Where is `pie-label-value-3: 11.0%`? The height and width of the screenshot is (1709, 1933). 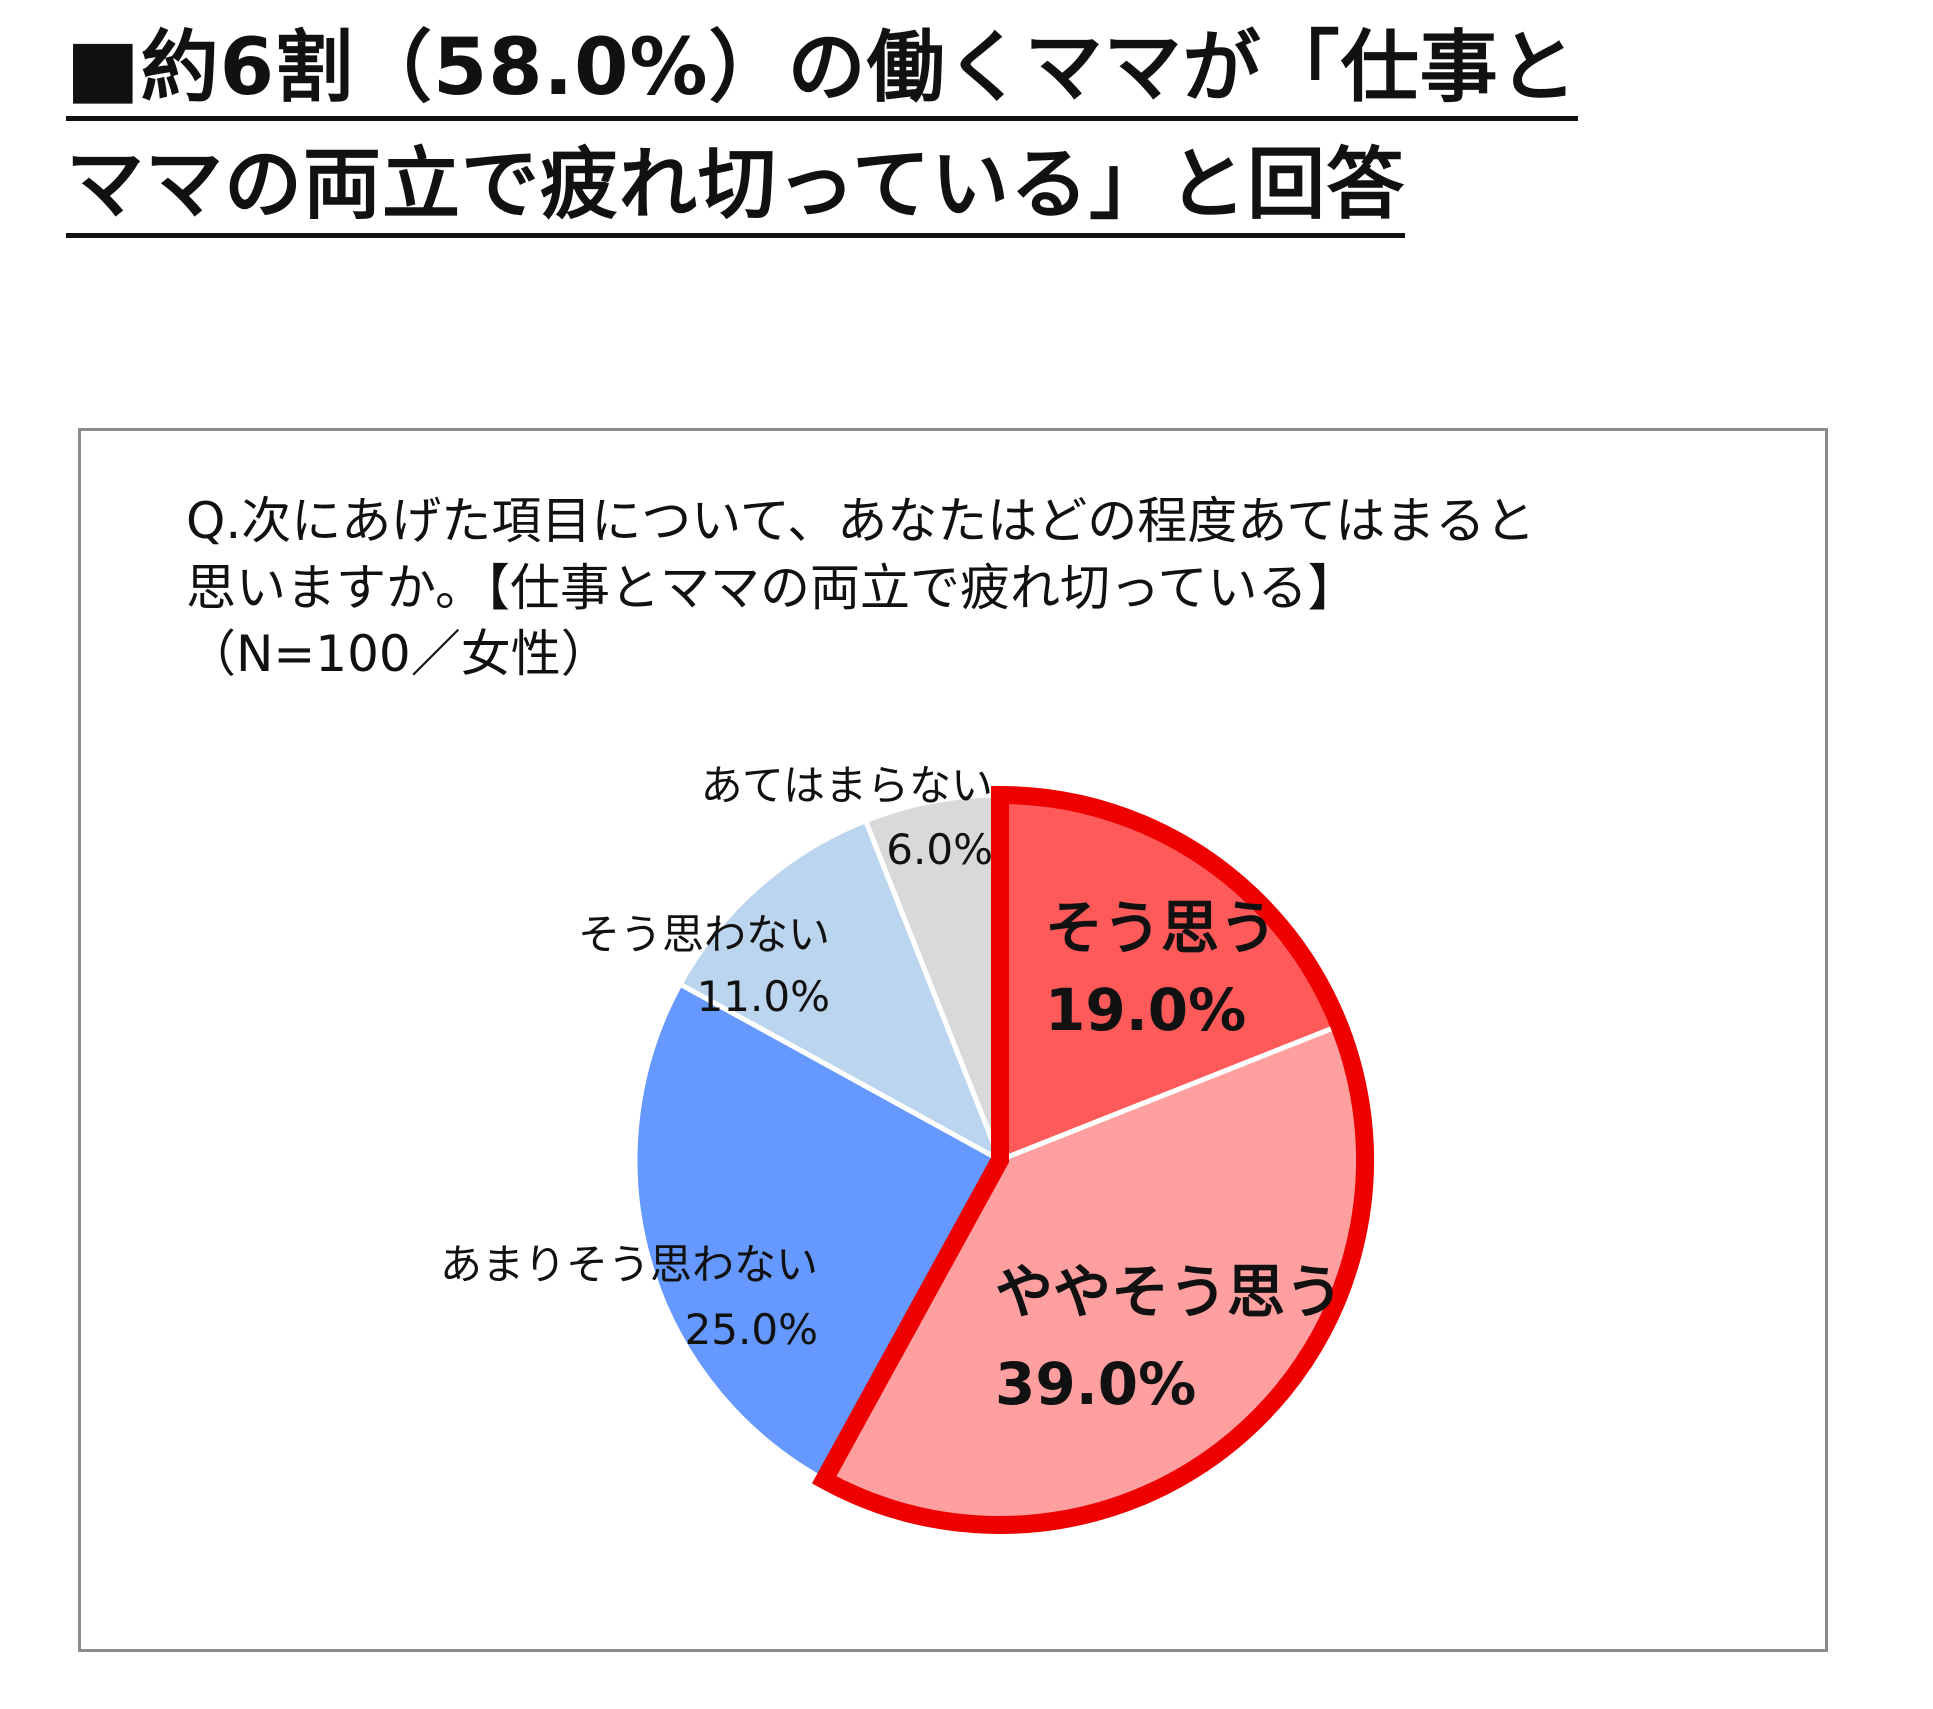
pie-label-value-3: 11.0% is located at coordinates (763, 996).